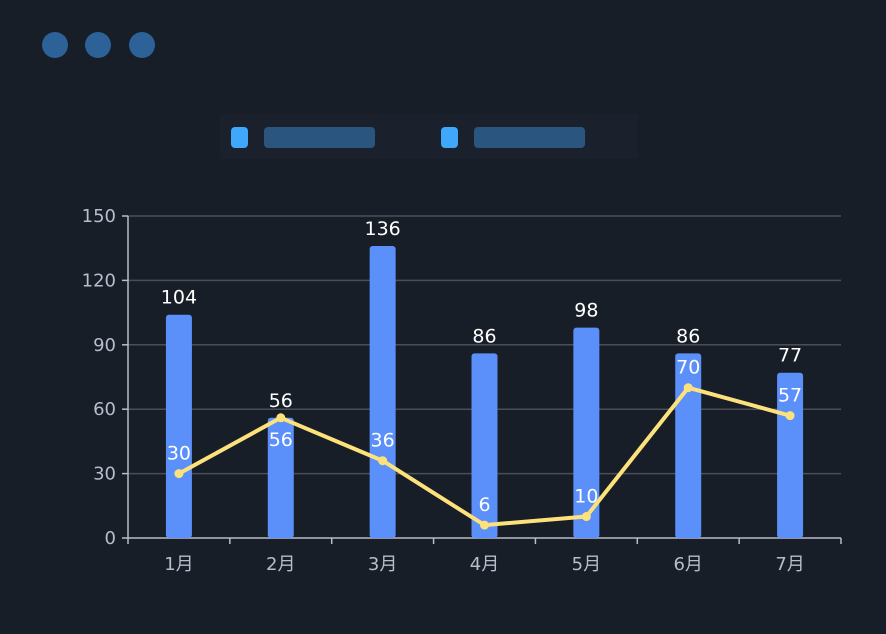  Describe the element at coordinates (687, 564) in the screenshot. I see `x-tick-label: 6月` at that location.